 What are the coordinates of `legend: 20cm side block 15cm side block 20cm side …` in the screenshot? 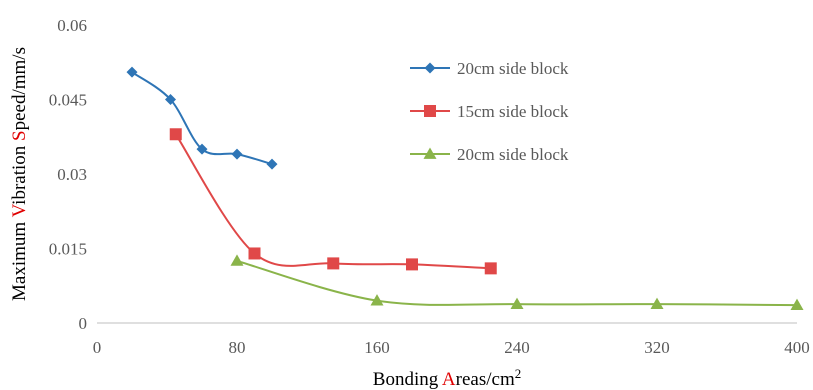 It's located at (489, 111).